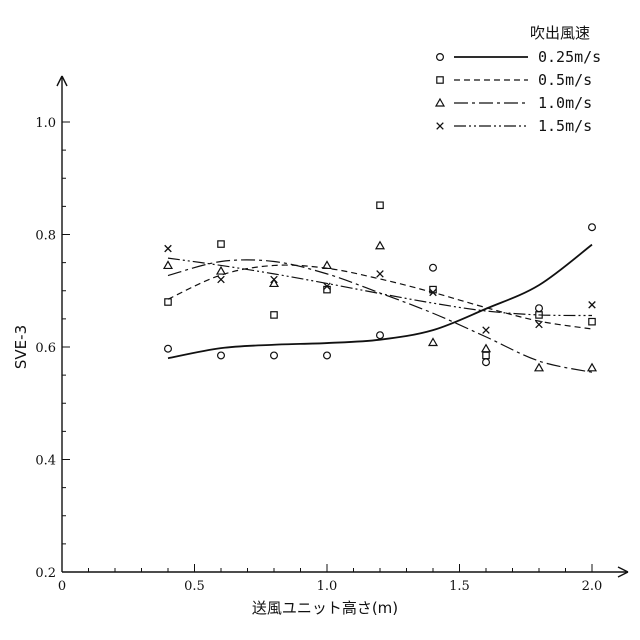  Describe the element at coordinates (45, 573) in the screenshot. I see `y-tick-label: 0.2` at that location.